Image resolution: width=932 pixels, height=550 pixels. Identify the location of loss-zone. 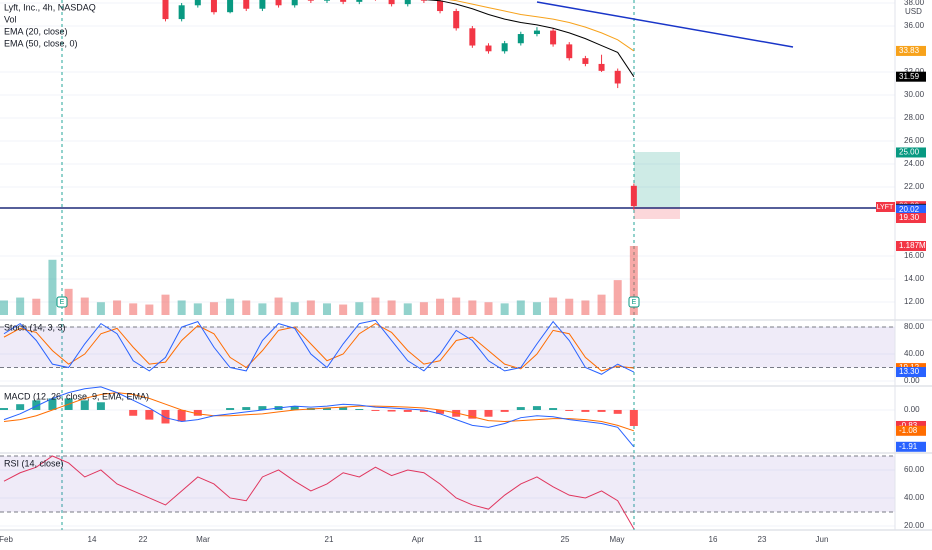
(657, 213).